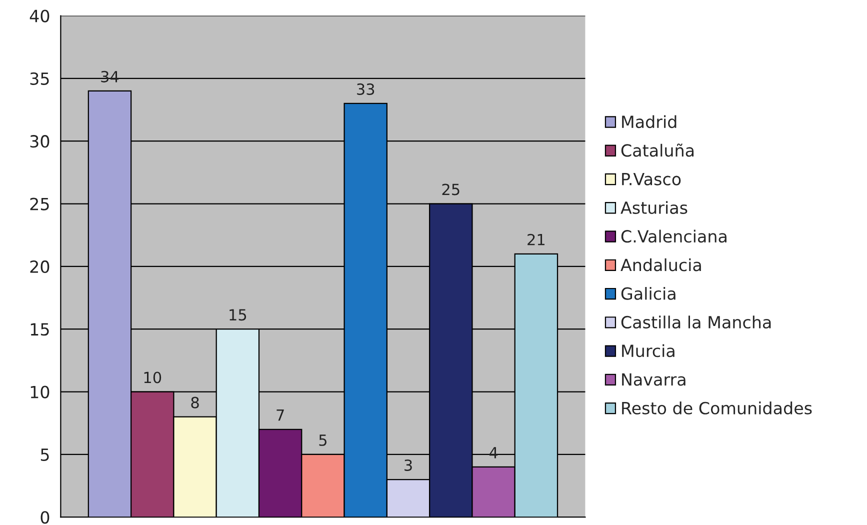 The image size is (867, 525). What do you see at coordinates (44, 455) in the screenshot?
I see `y-tick-label: 5` at bounding box center [44, 455].